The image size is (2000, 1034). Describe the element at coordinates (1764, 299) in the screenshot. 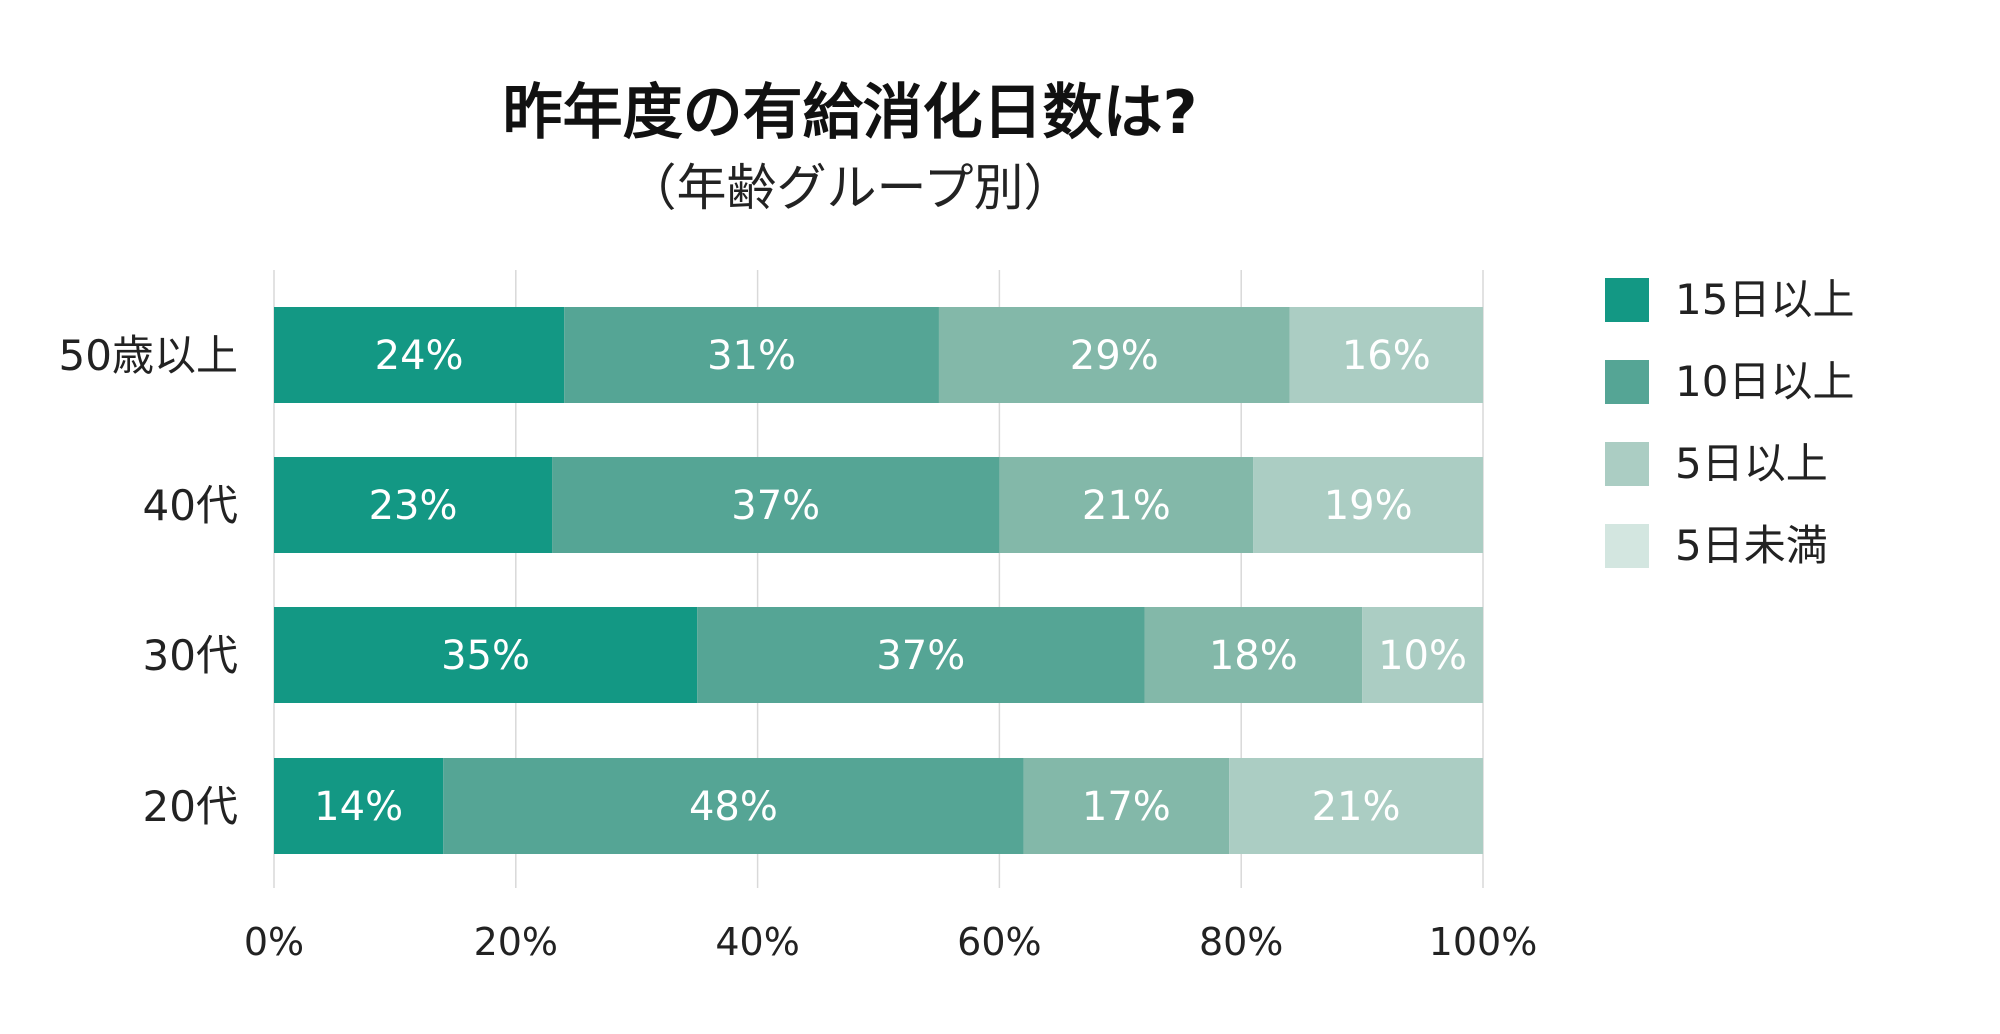

I see `legend-label: 15日以上` at that location.